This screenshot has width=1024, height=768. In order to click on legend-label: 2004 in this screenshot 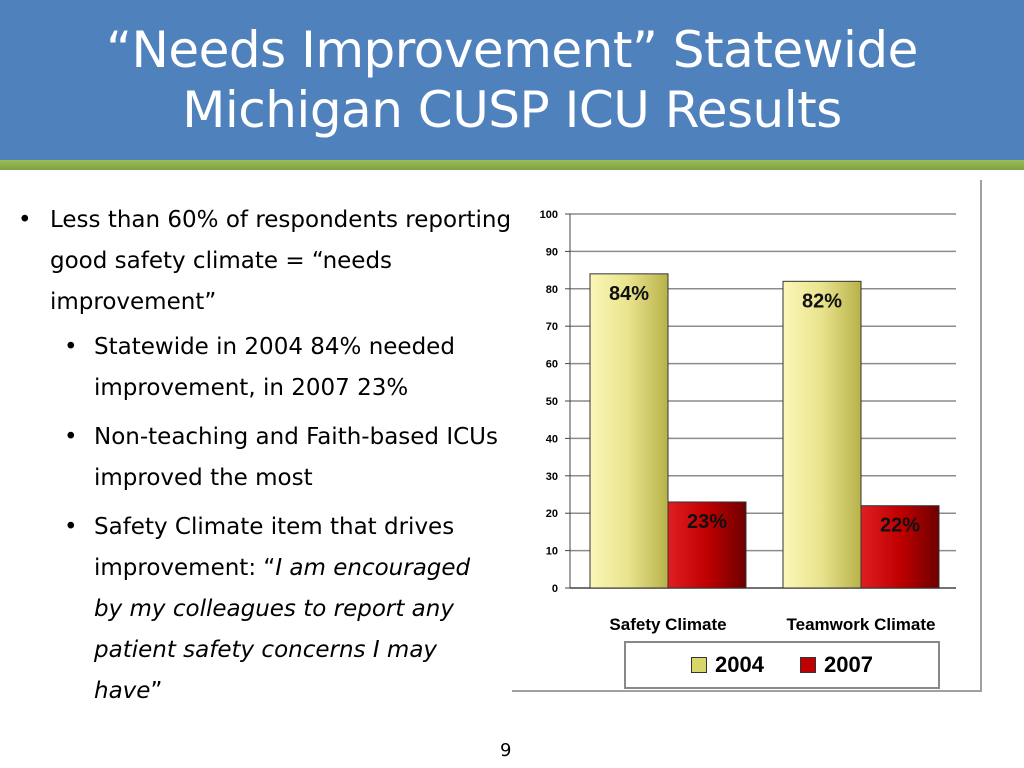, I will do `click(739, 664)`.